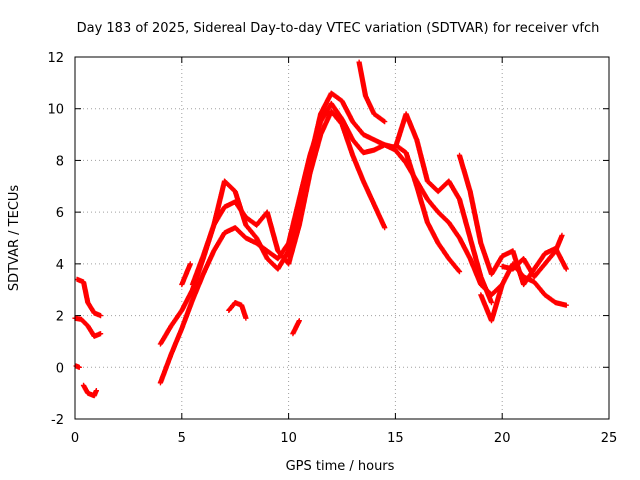  What do you see at coordinates (609, 438) in the screenshot?
I see `x-tick-label: 25` at bounding box center [609, 438].